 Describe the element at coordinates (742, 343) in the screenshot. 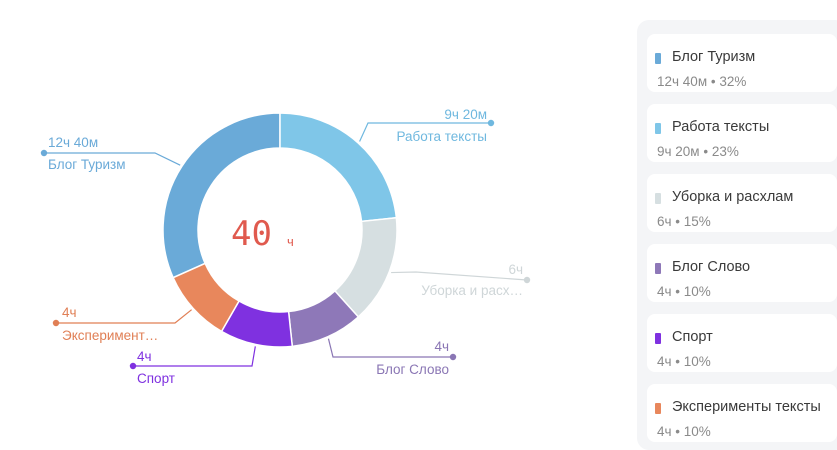

I see `legend-card-sport: Спорт 4ч • 10%` at that location.